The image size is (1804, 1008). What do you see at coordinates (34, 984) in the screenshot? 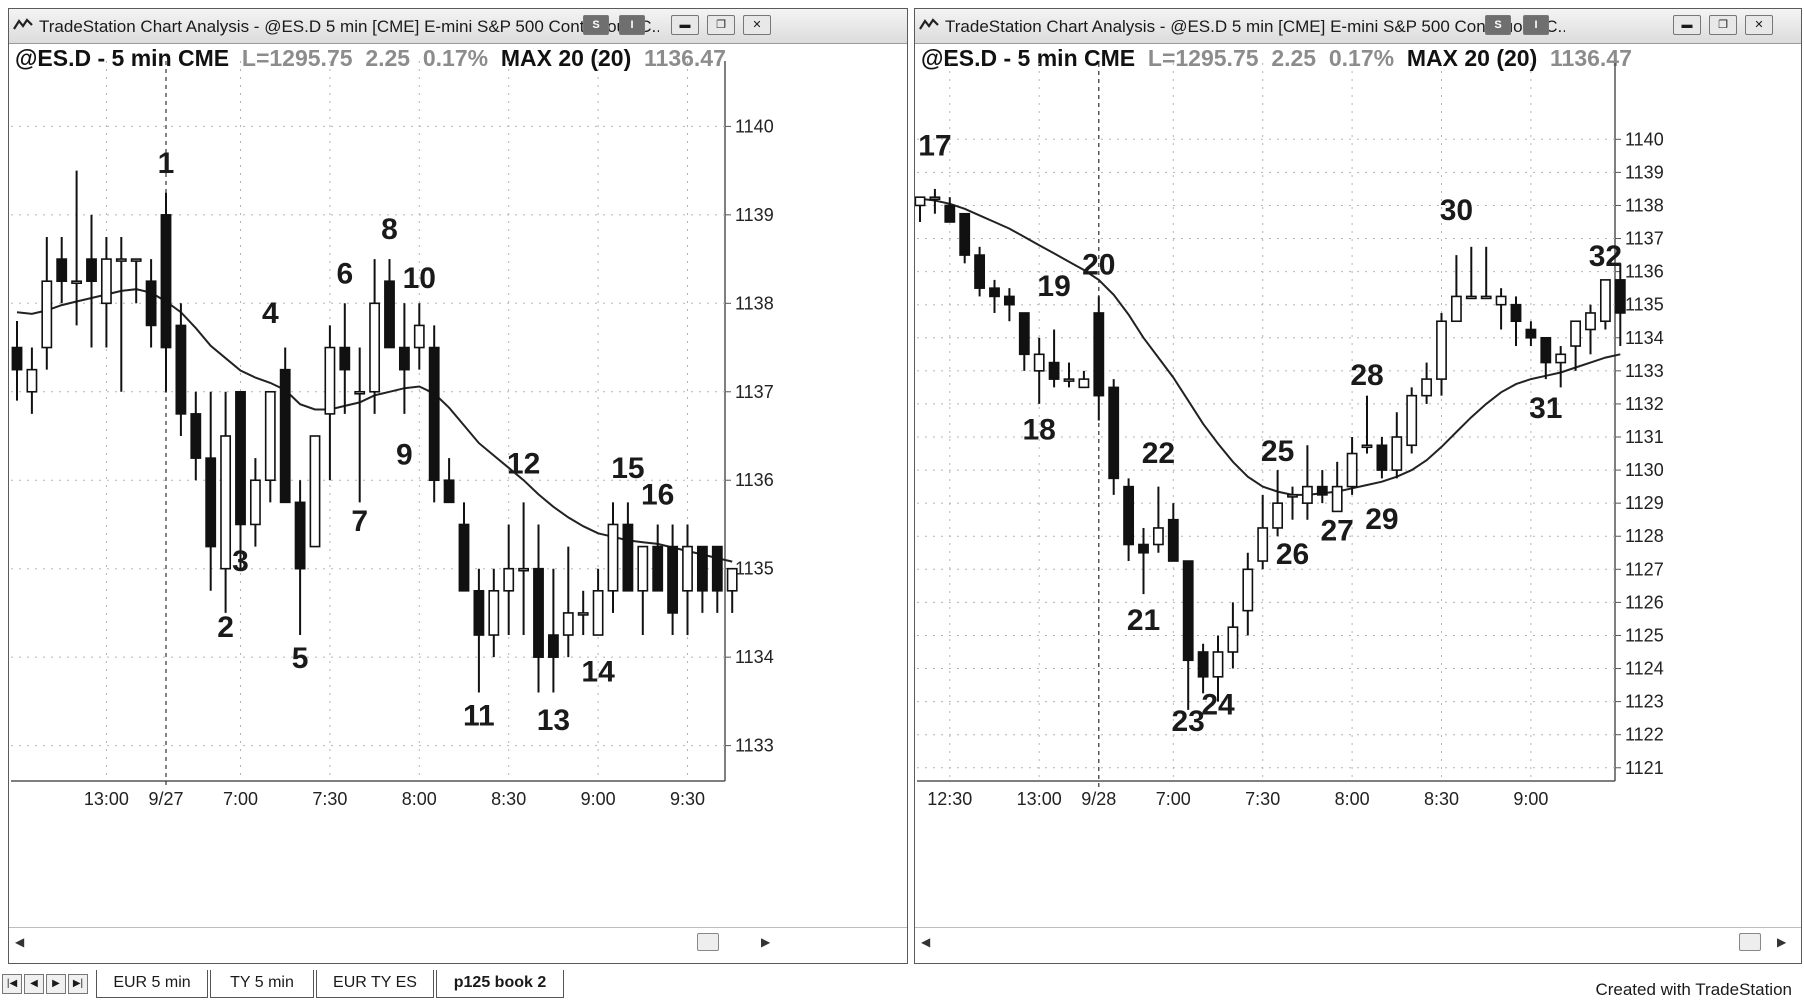
I see `prev-tab-icon: ◀` at bounding box center [34, 984].